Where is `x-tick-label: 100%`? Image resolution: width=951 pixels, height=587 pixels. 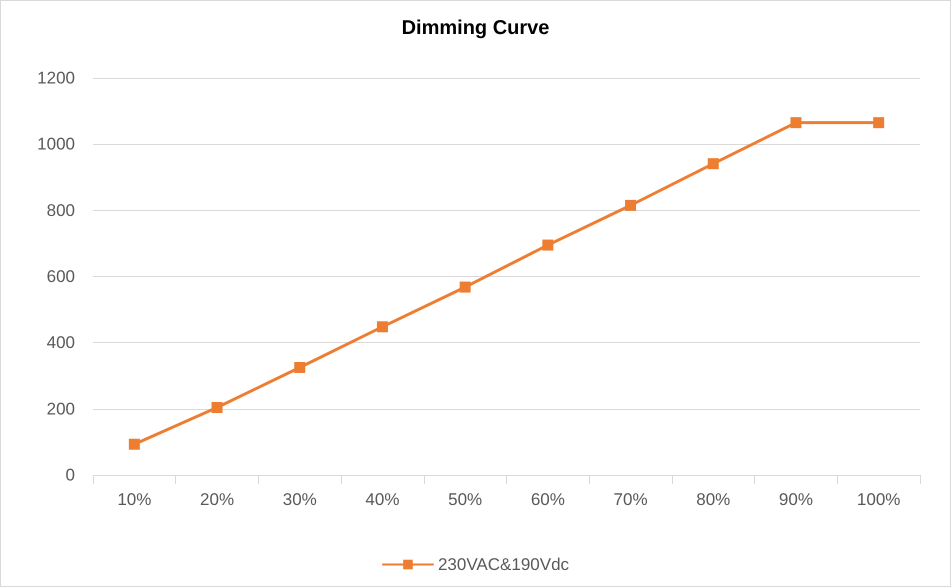 x-tick-label: 100% is located at coordinates (878, 499).